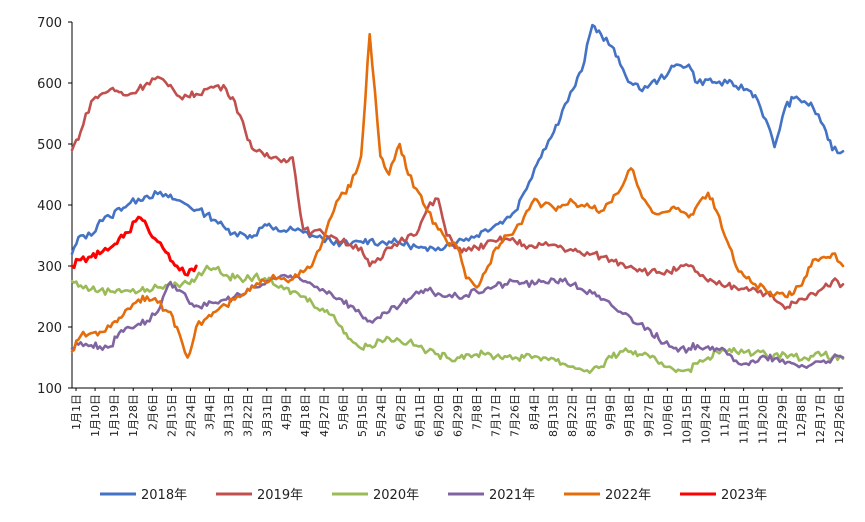 The height and width of the screenshot is (522, 865). I want to click on x-tick-label: 5月6日, so click(343, 412).